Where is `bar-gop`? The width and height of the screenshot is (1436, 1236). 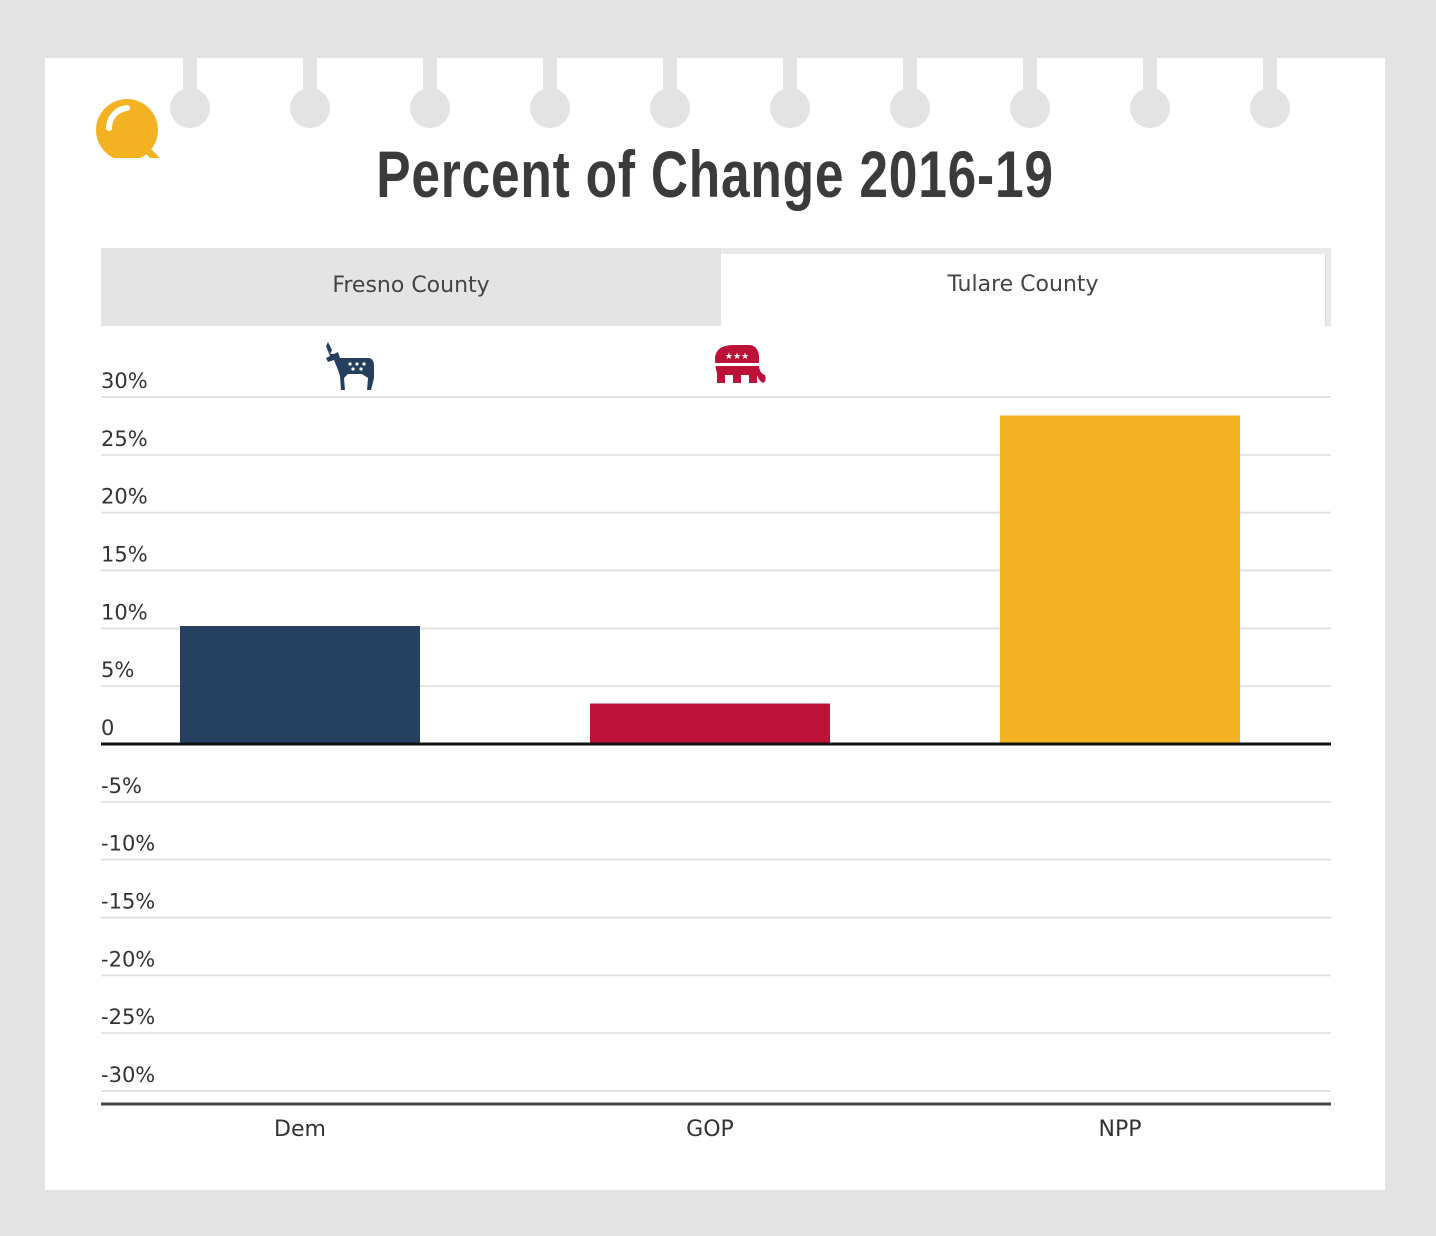
bar-gop is located at coordinates (710, 723).